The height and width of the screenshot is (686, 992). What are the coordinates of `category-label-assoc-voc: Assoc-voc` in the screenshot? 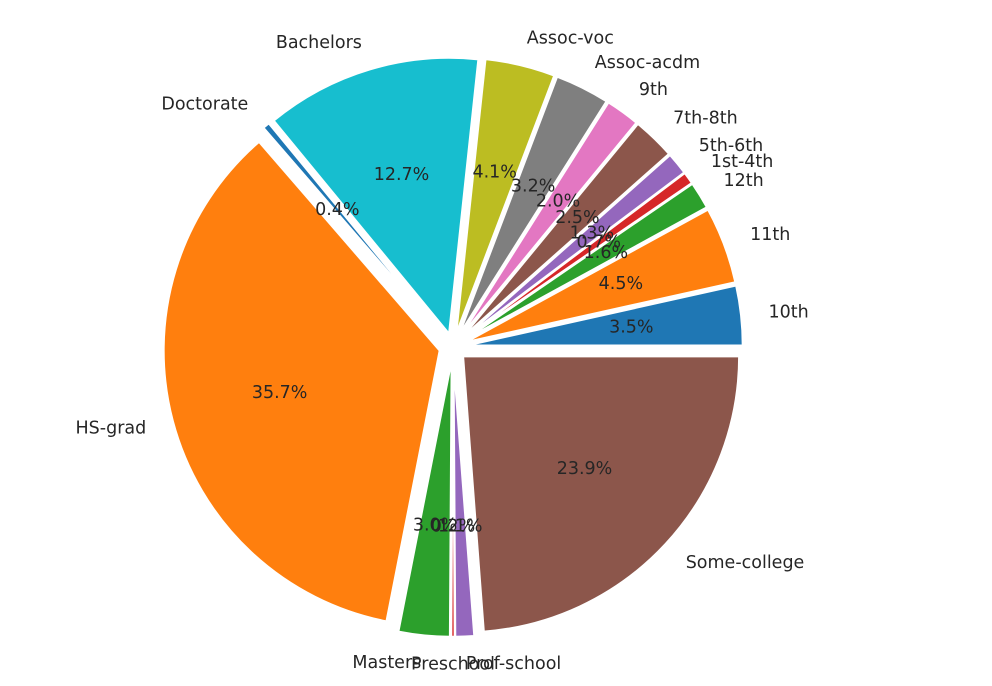 It's located at (570, 38).